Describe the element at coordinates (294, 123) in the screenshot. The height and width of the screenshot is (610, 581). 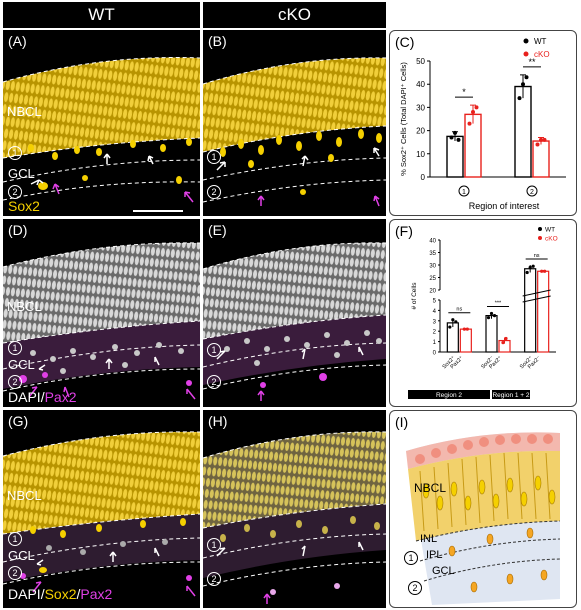
I see `panel-b-sox2-cko: (B) 1 2` at that location.